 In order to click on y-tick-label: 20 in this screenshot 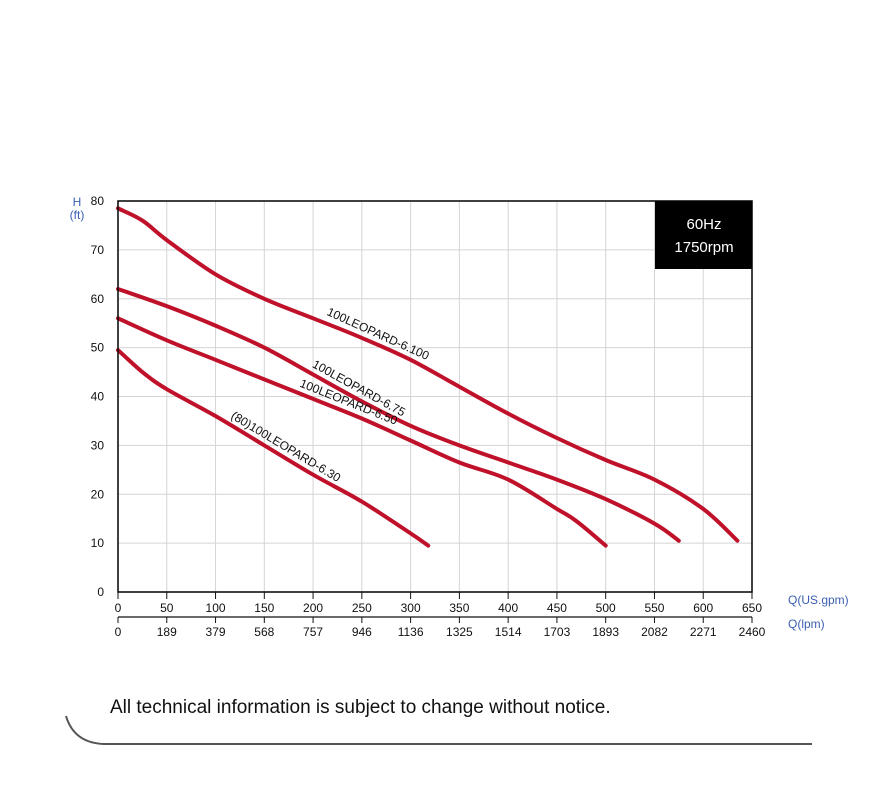, I will do `click(98, 494)`.